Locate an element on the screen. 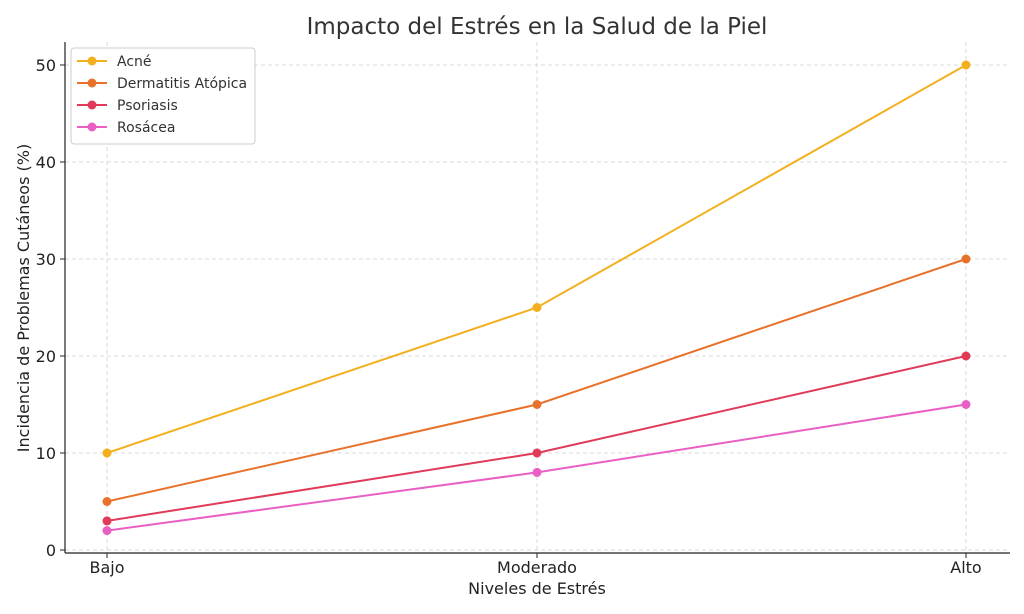 The height and width of the screenshot is (614, 1024). legend-label: Dermatitis Atópica is located at coordinates (182, 84).